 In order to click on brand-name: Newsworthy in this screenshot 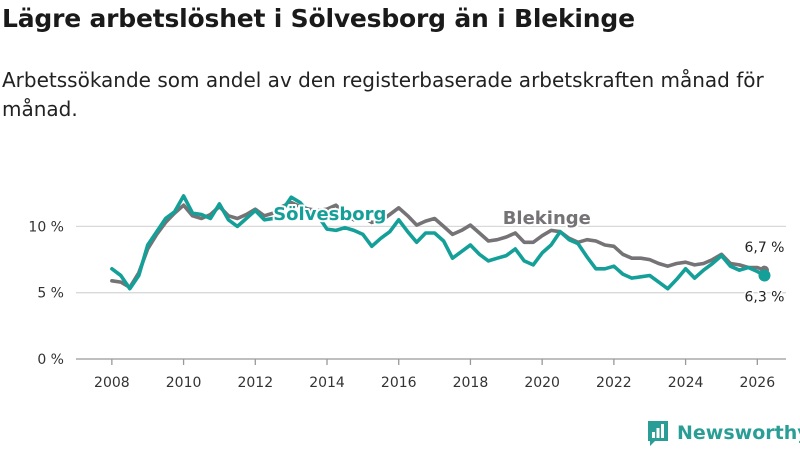, I will do `click(738, 433)`.